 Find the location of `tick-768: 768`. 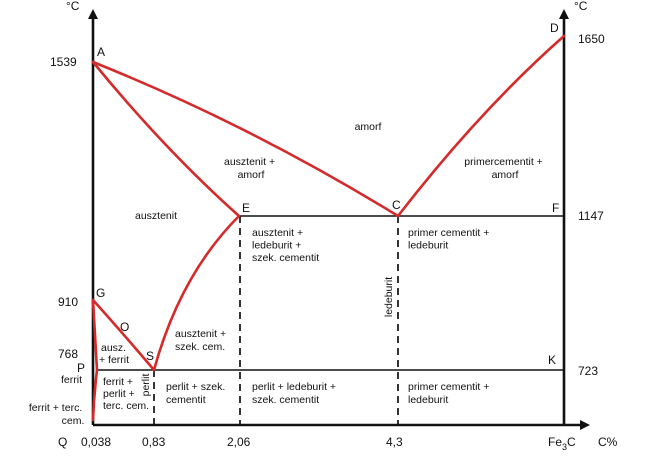

tick-768: 768 is located at coordinates (68, 354).